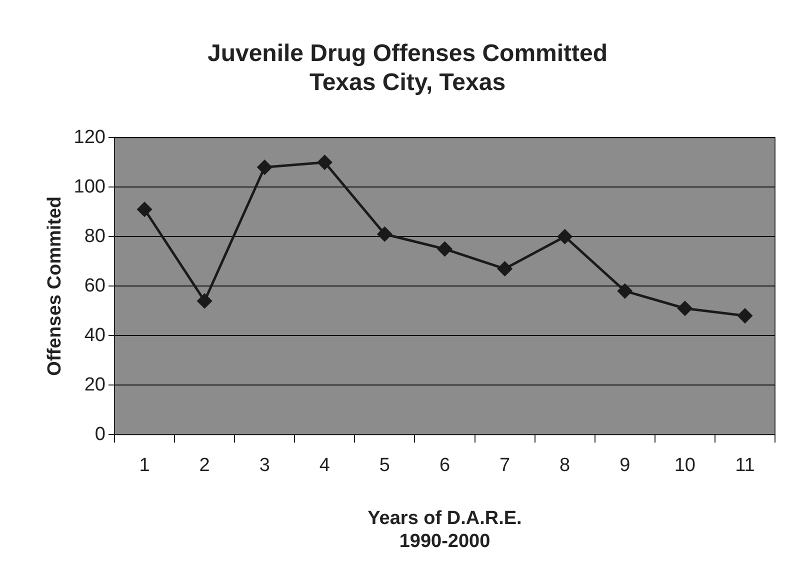 This screenshot has width=790, height=577. I want to click on y-tick-label: 0, so click(100, 434).